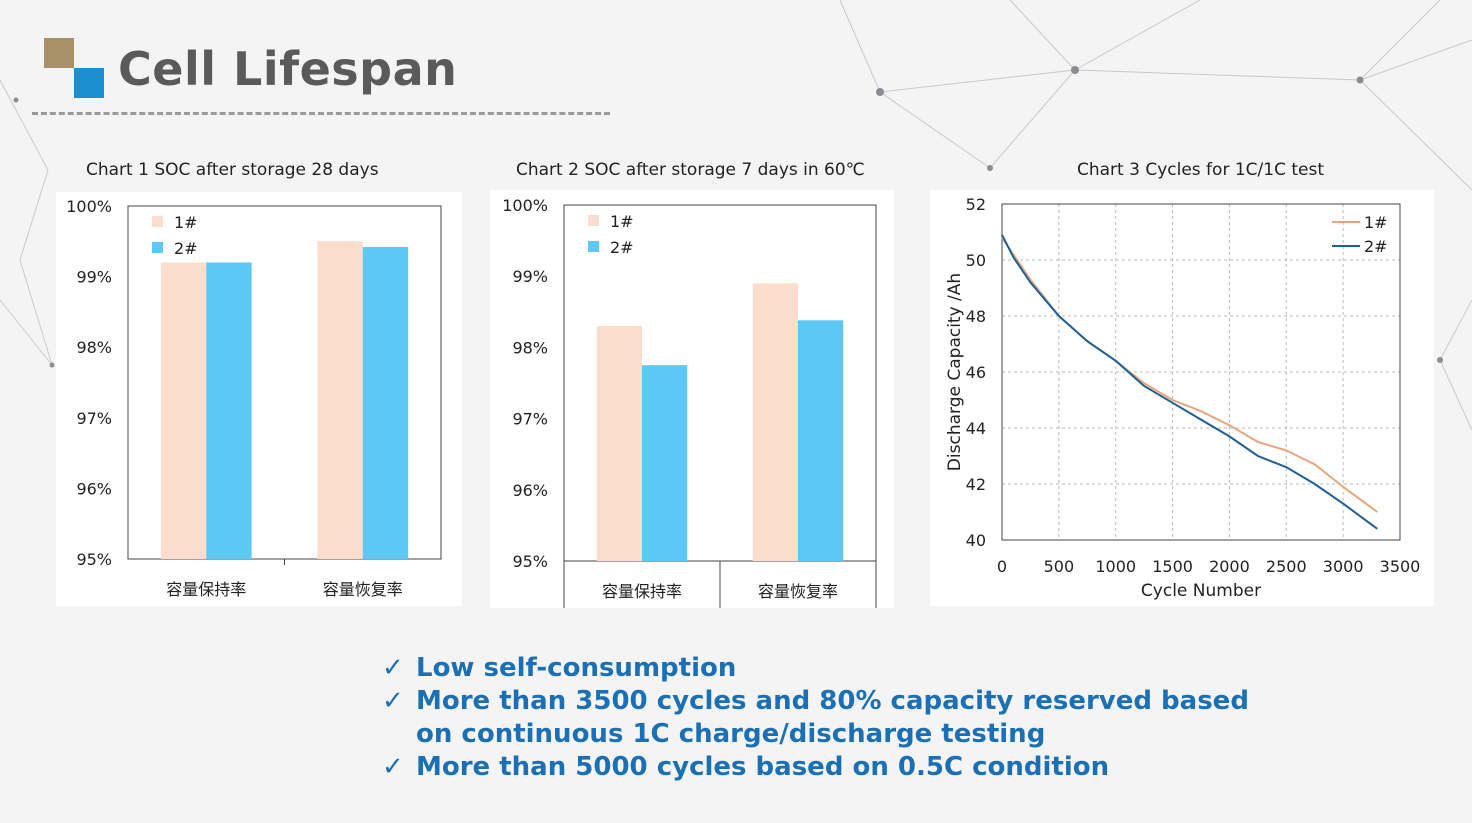 This screenshot has height=823, width=1472. What do you see at coordinates (1286, 566) in the screenshot?
I see `x-tick-label: 2500` at bounding box center [1286, 566].